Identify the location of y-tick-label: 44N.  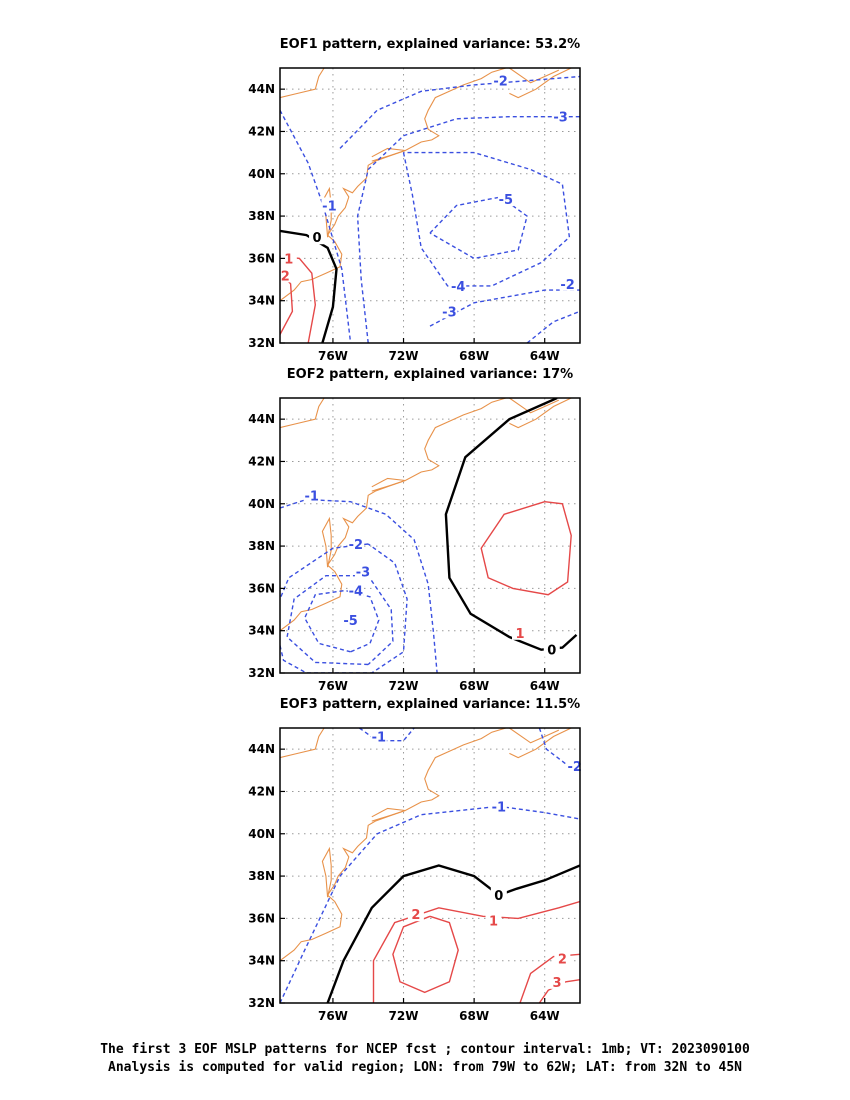
(261, 749).